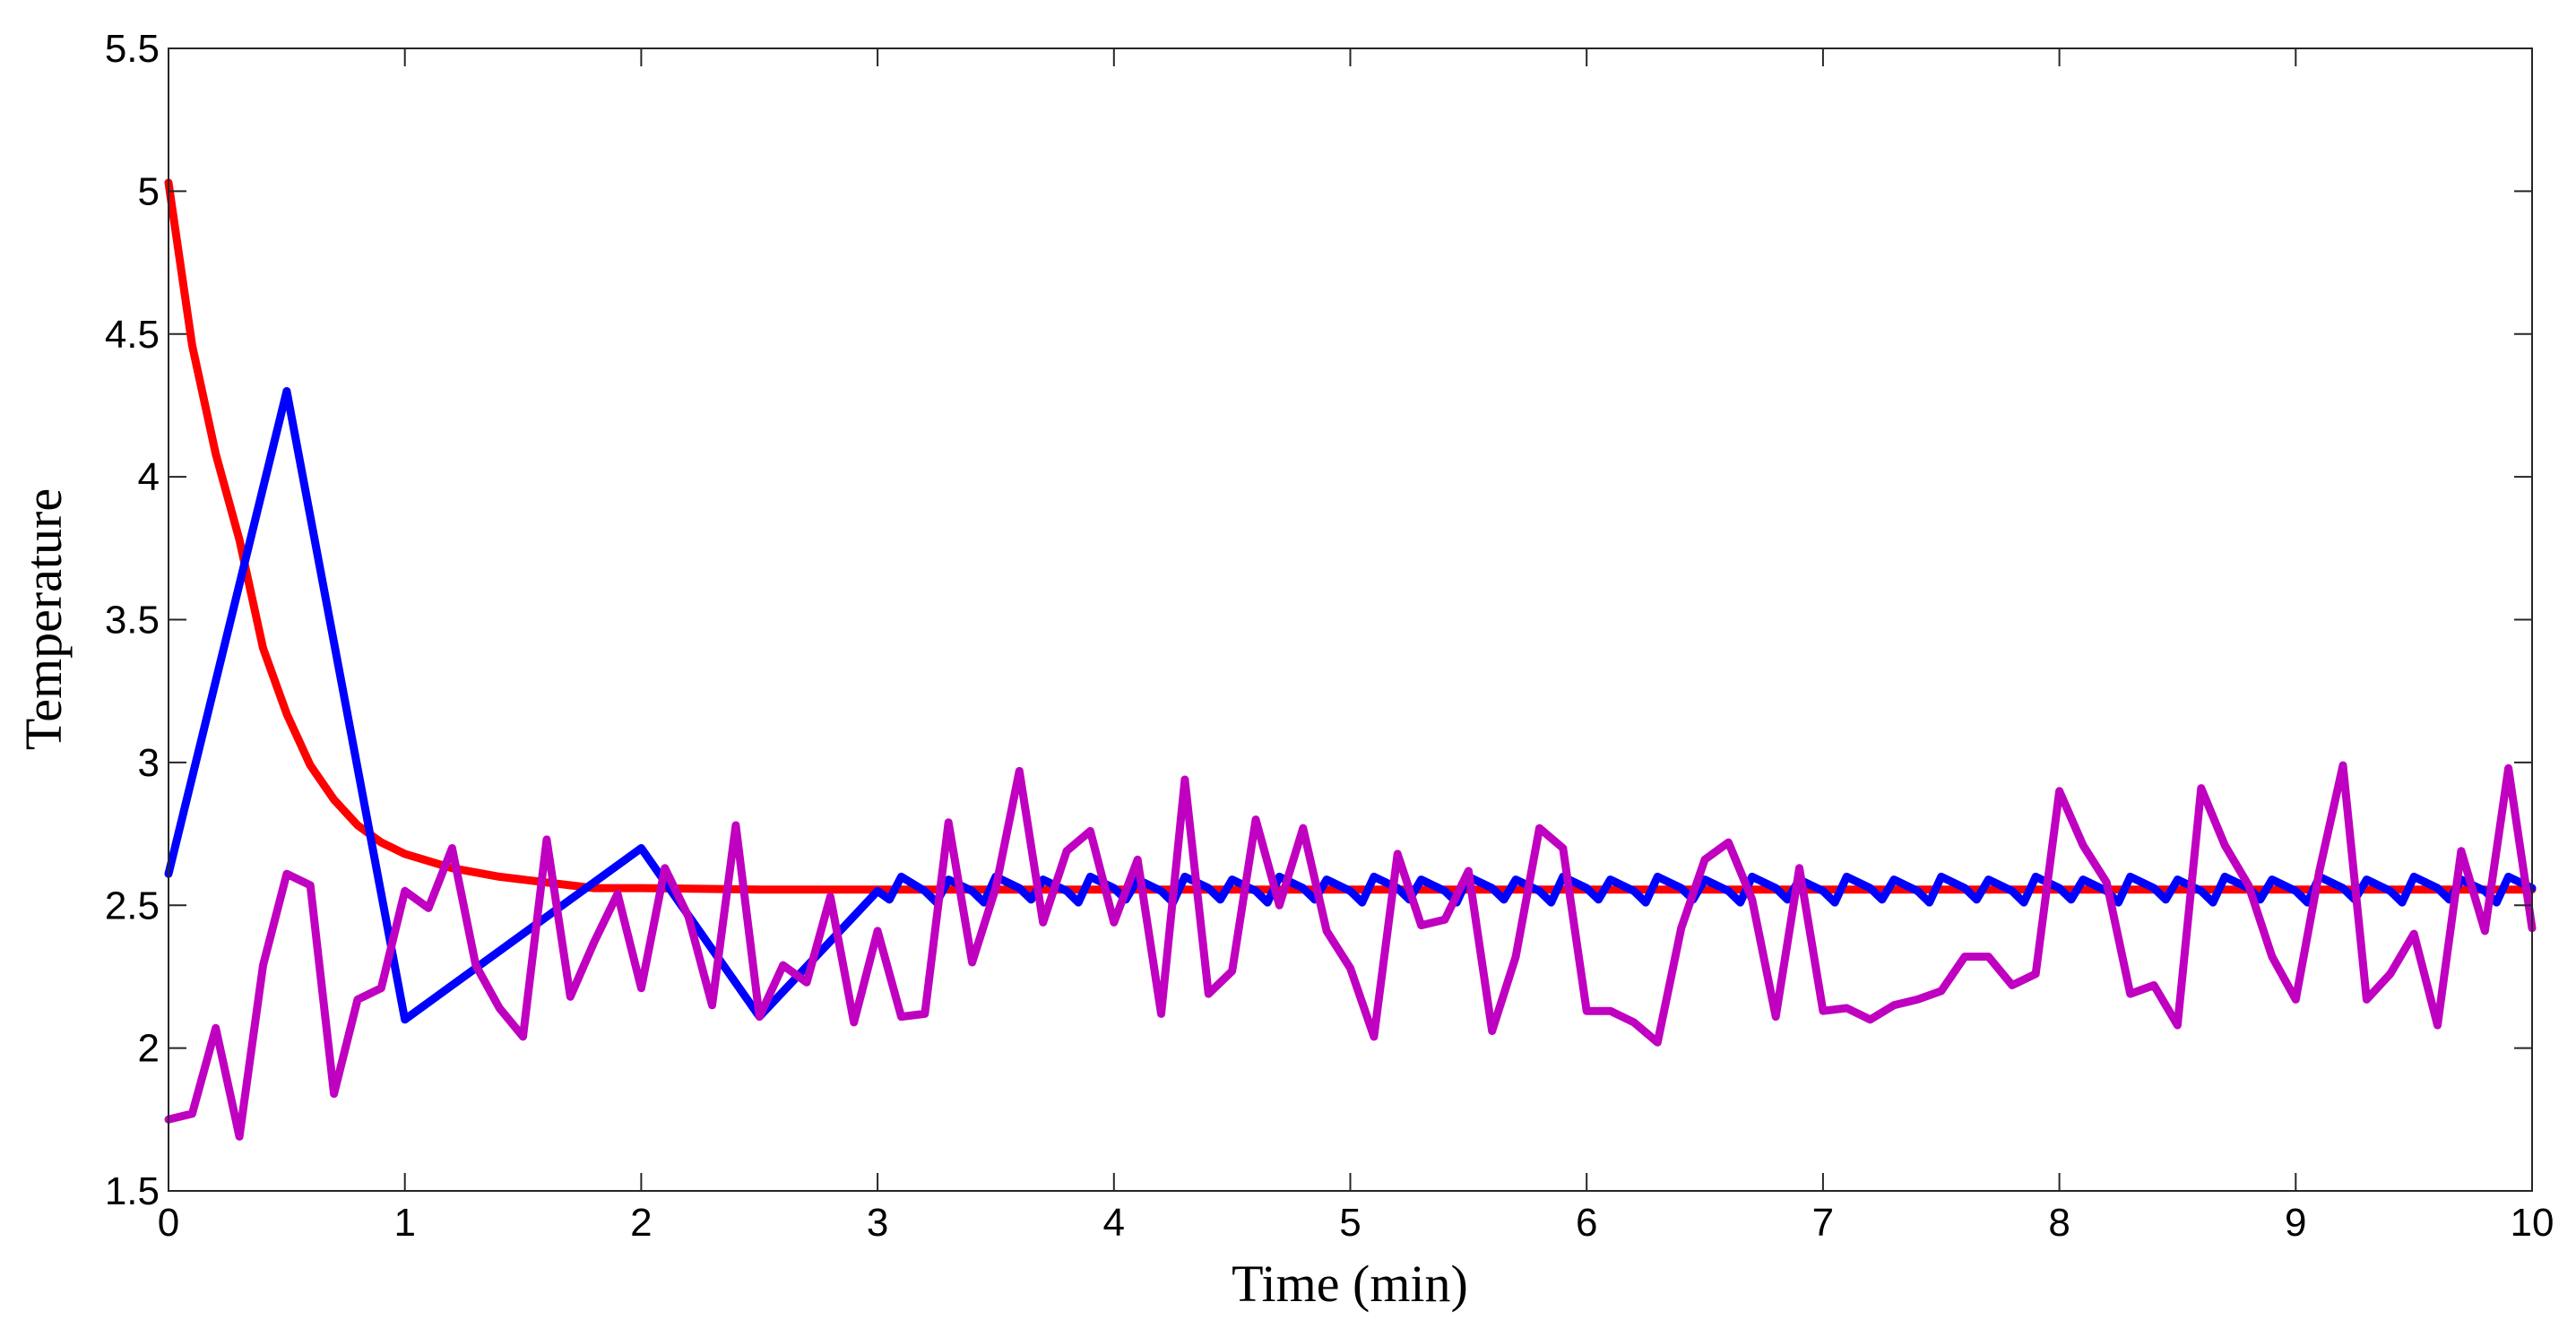 The image size is (2576, 1328). What do you see at coordinates (149, 763) in the screenshot?
I see `y-tick-label-3: 3` at bounding box center [149, 763].